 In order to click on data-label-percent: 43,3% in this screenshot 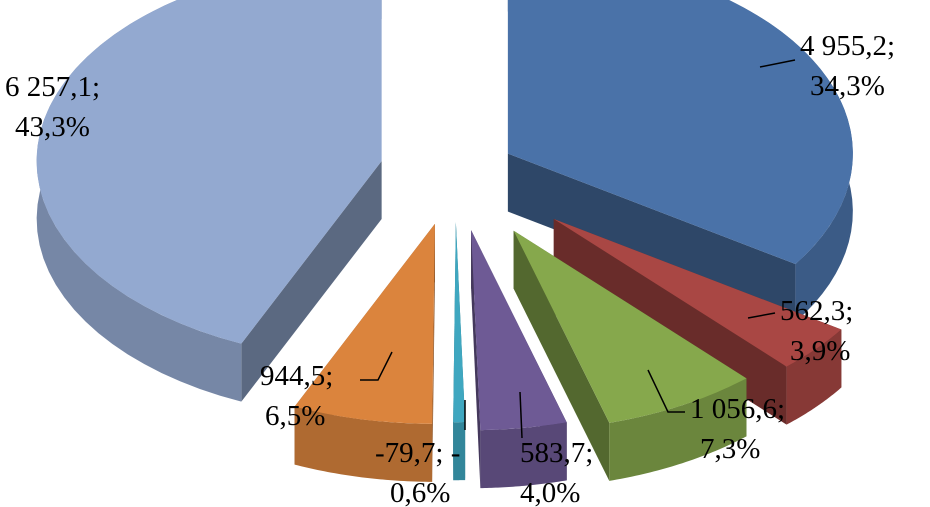, I will do `click(52, 127)`.